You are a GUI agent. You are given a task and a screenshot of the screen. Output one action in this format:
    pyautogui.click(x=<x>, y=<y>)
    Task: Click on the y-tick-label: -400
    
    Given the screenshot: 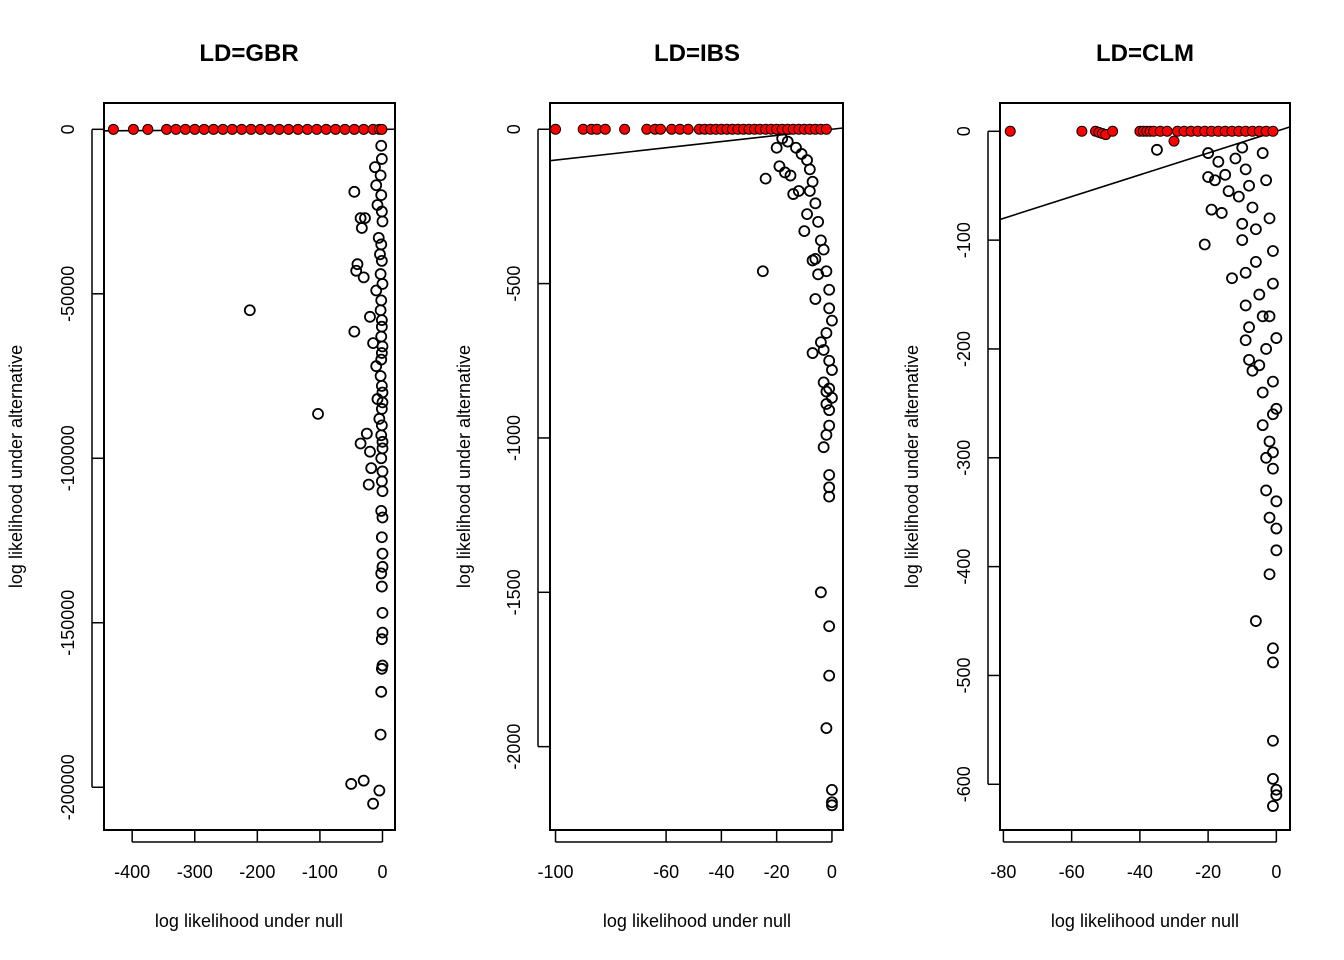 What is the action you would take?
    pyautogui.click(x=964, y=567)
    